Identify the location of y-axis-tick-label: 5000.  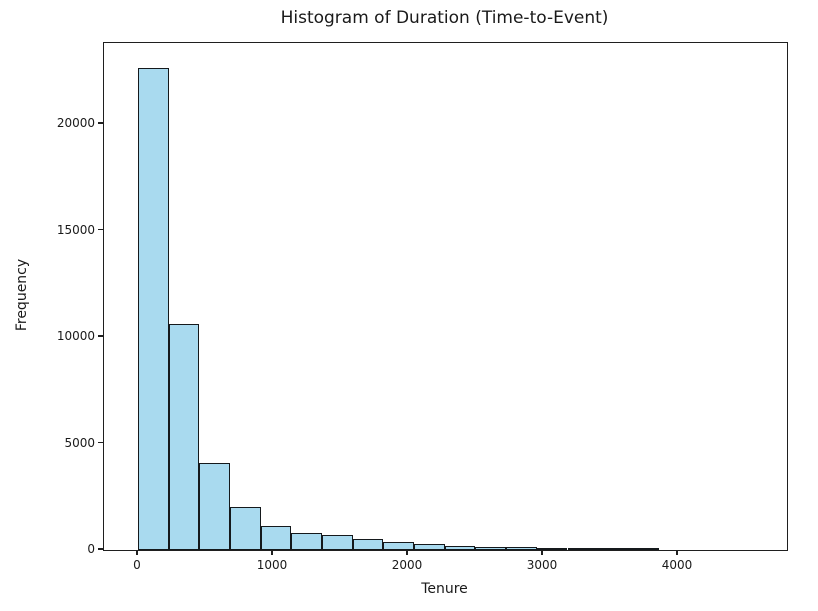
(79, 442).